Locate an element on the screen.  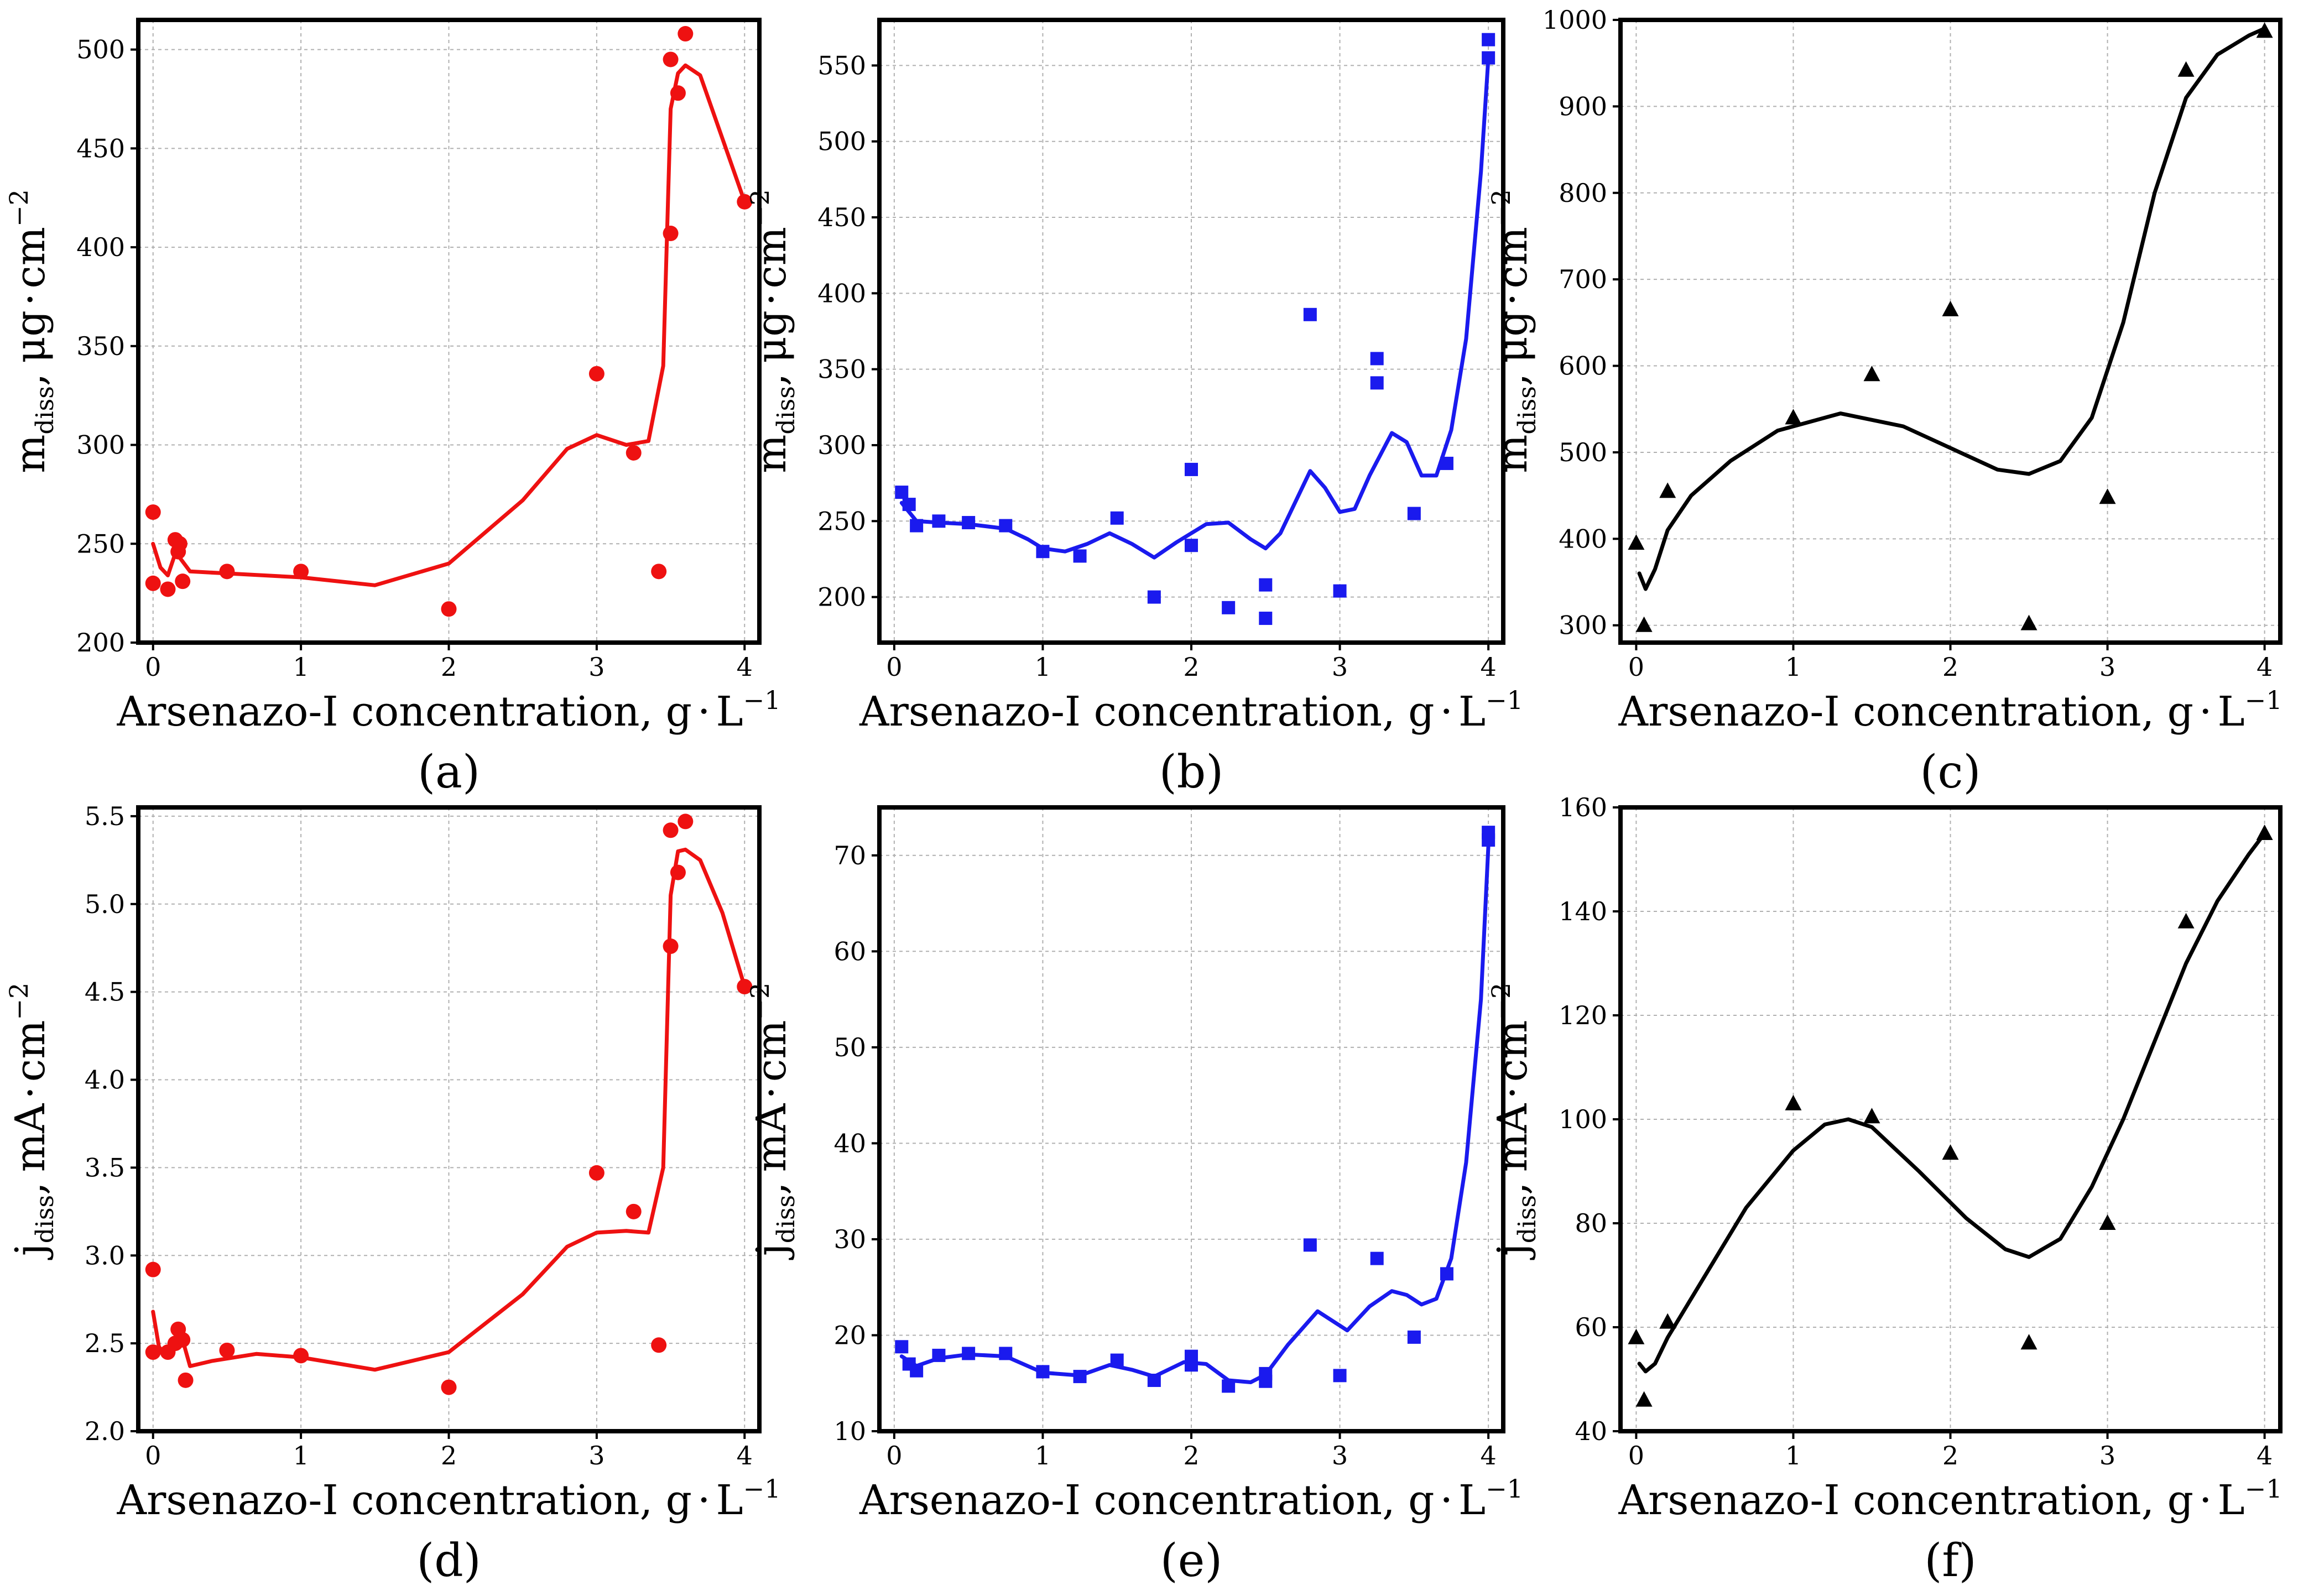
y-tick-label: 5.5 is located at coordinates (105, 816).